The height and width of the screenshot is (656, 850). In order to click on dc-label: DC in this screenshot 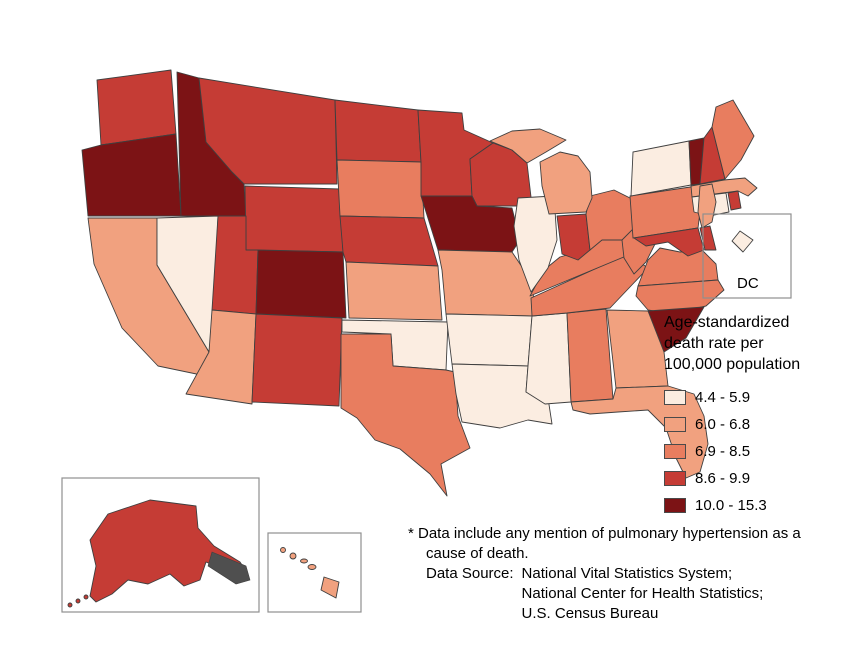, I will do `click(748, 283)`.